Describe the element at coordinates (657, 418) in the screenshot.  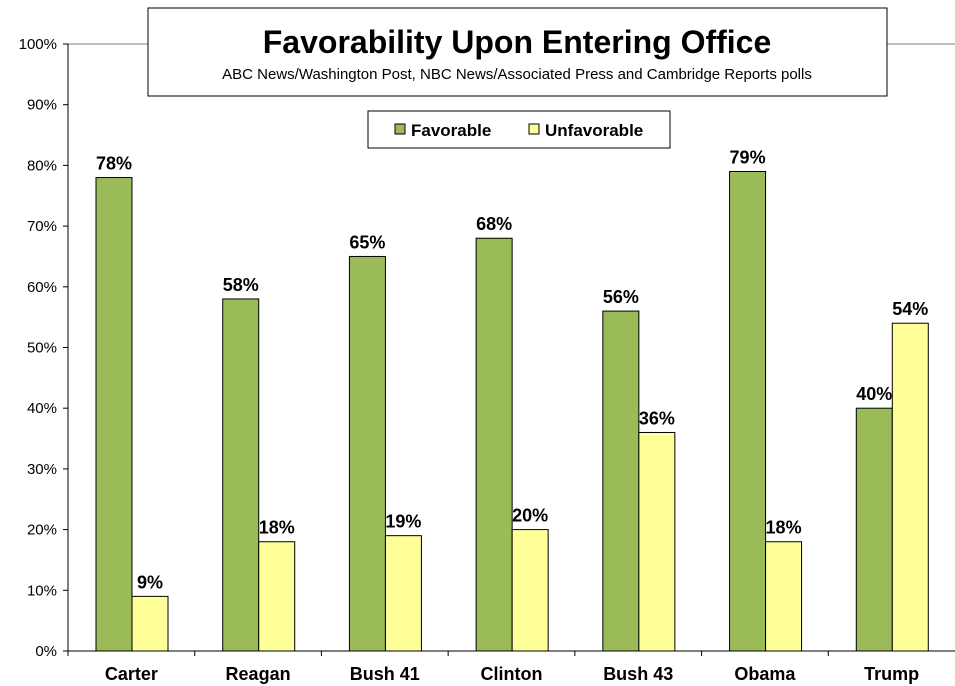
I see `data-label: 36%` at that location.